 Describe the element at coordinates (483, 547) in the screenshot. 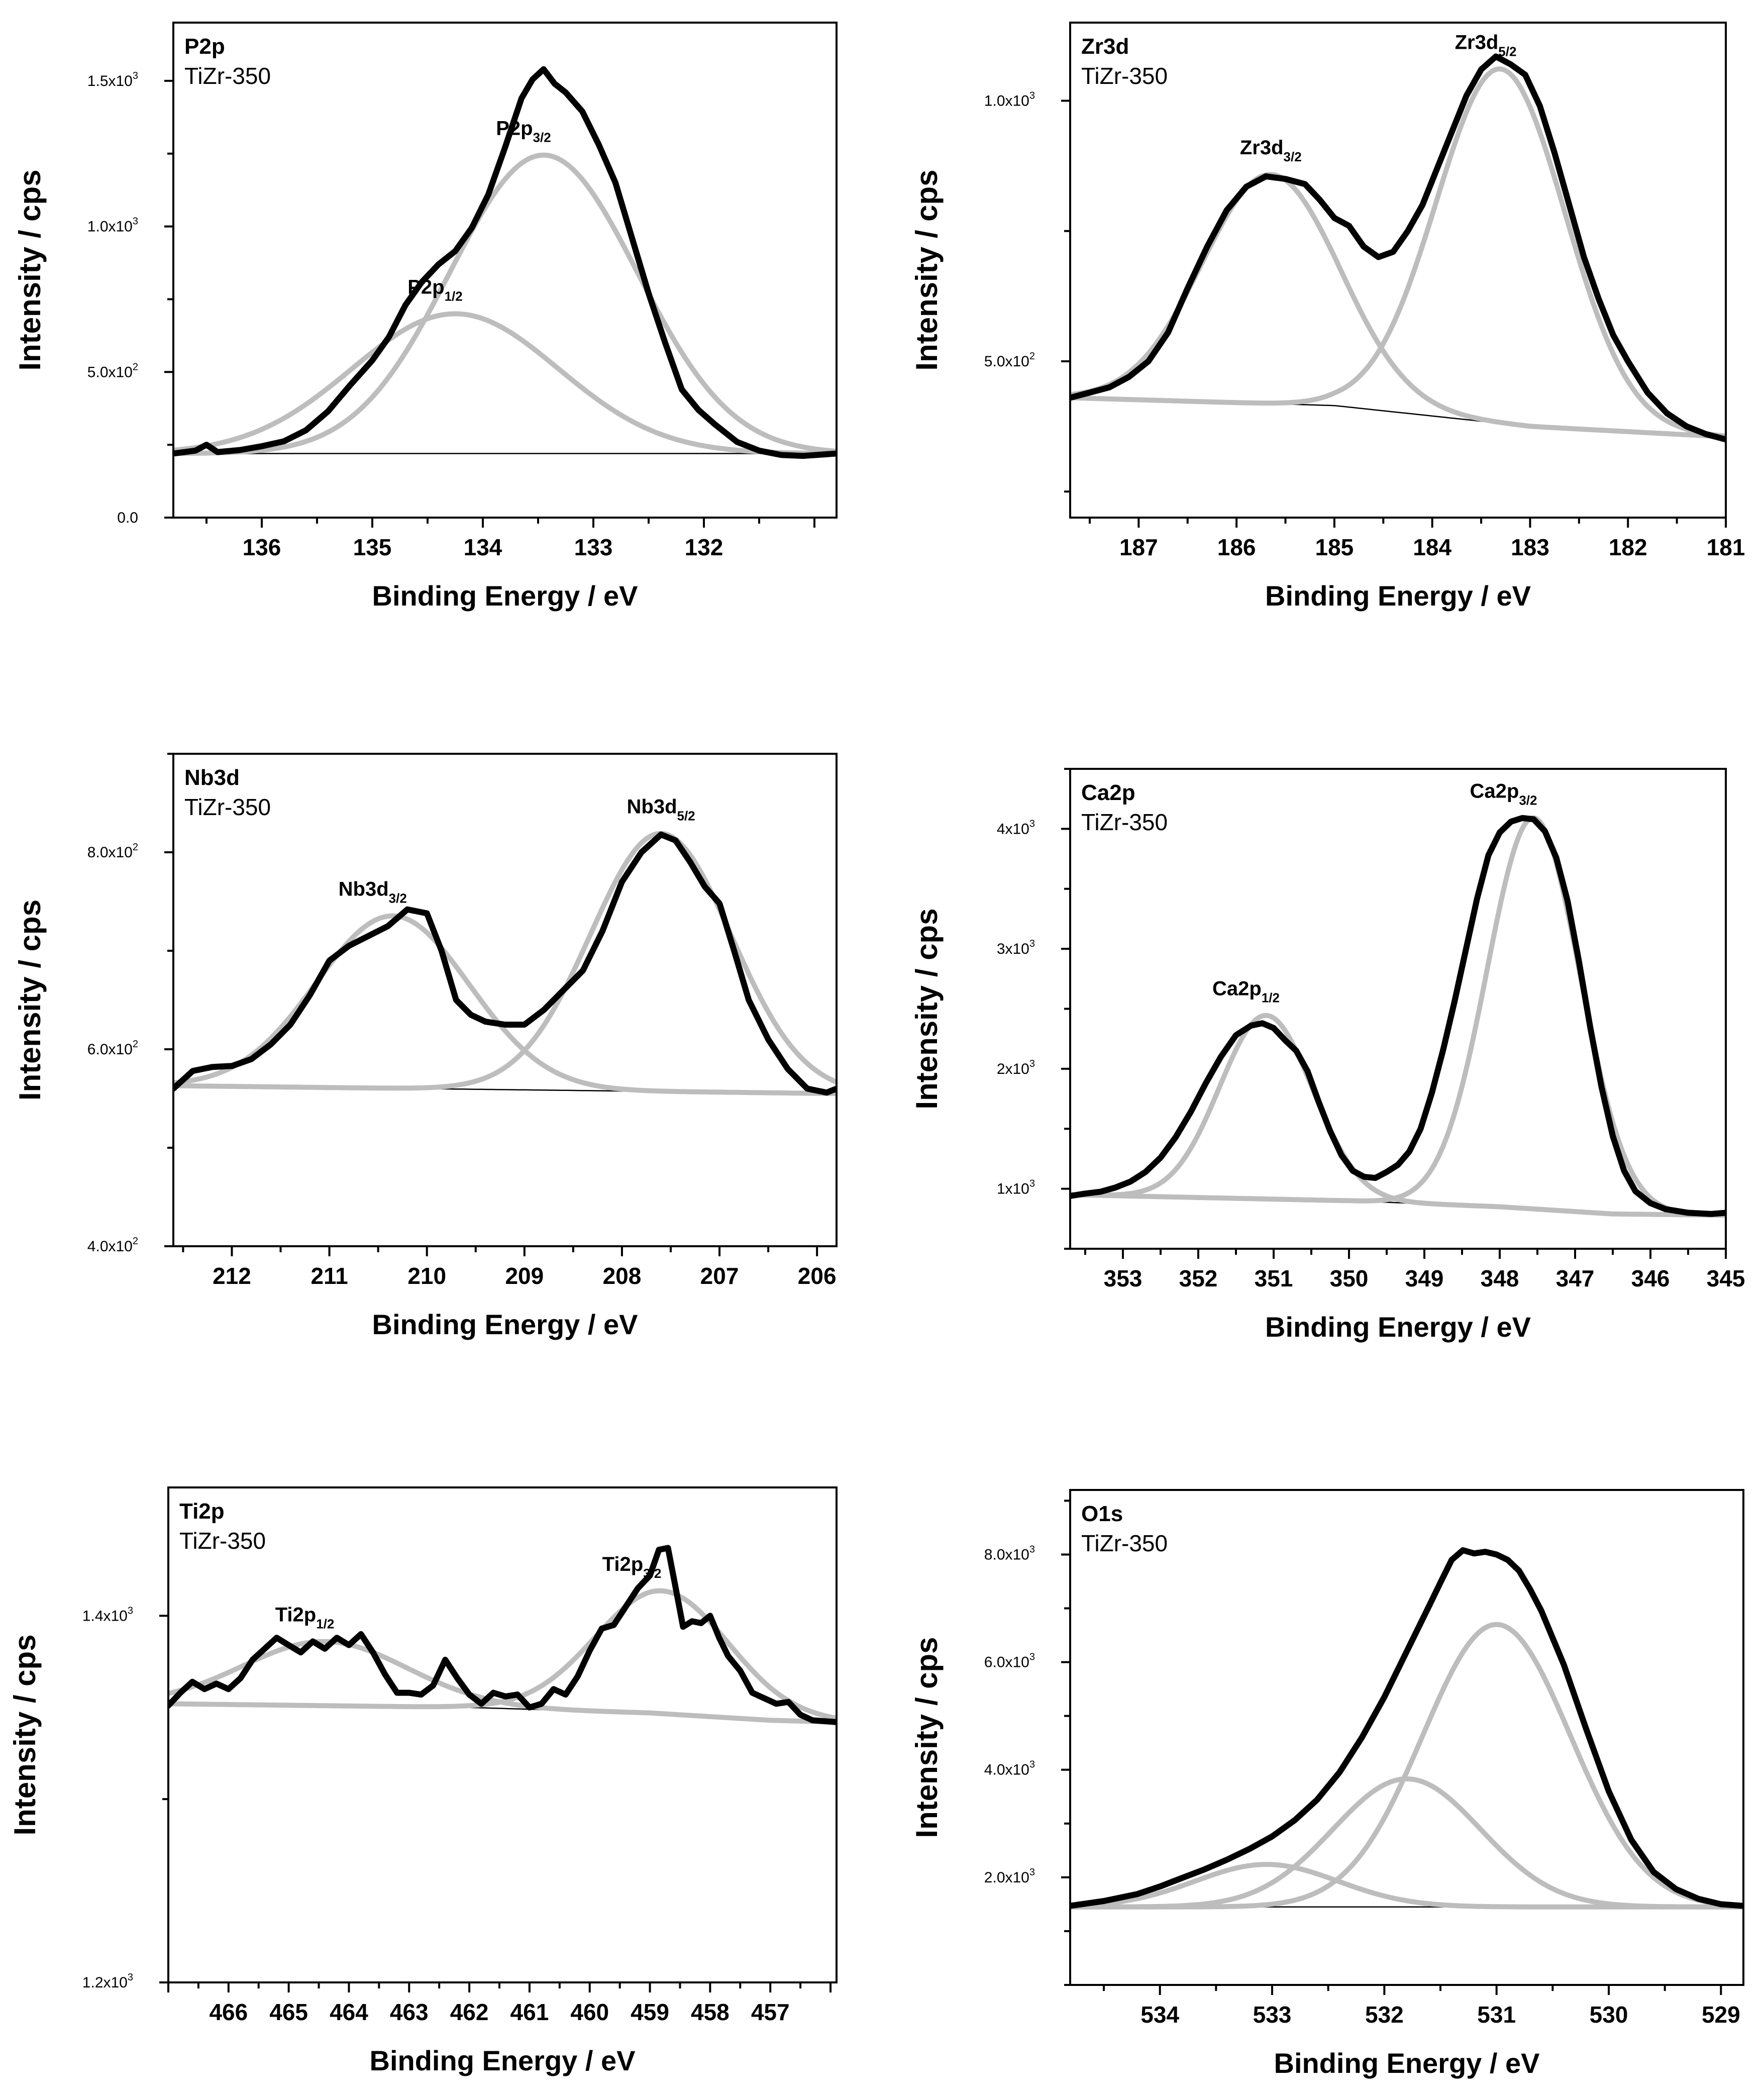

I see `x-tick-label: 134` at that location.